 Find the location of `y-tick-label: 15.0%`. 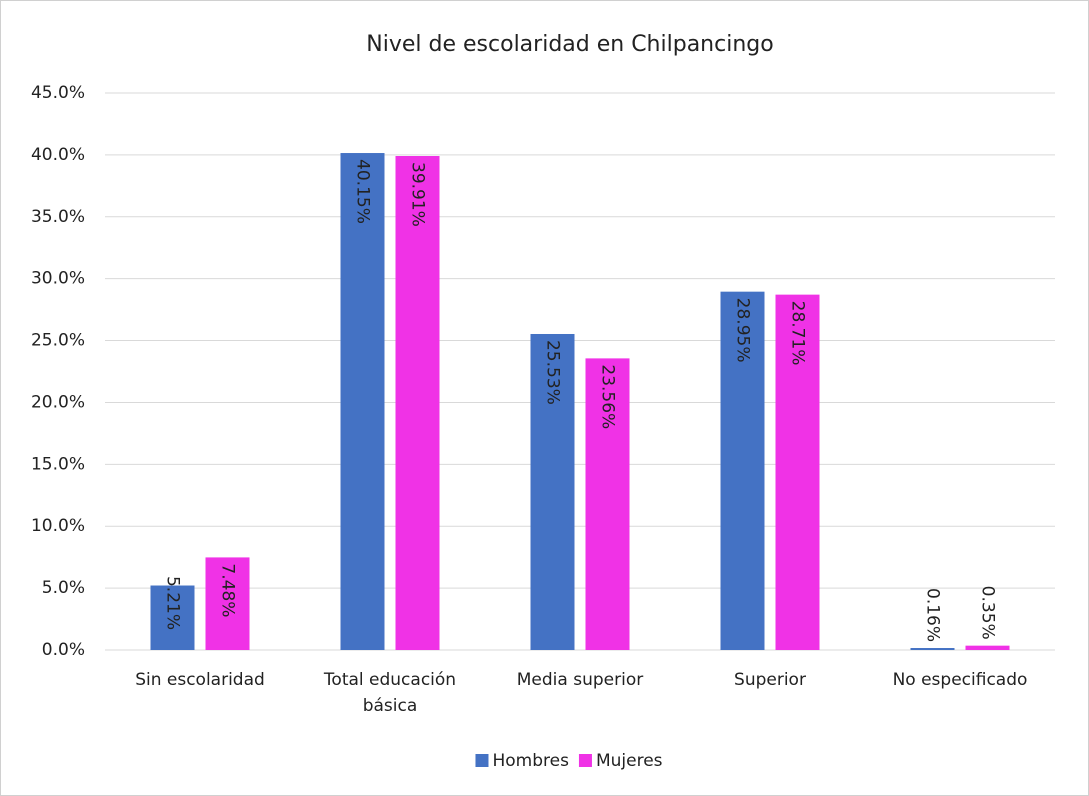

y-tick-label: 15.0% is located at coordinates (58, 464).